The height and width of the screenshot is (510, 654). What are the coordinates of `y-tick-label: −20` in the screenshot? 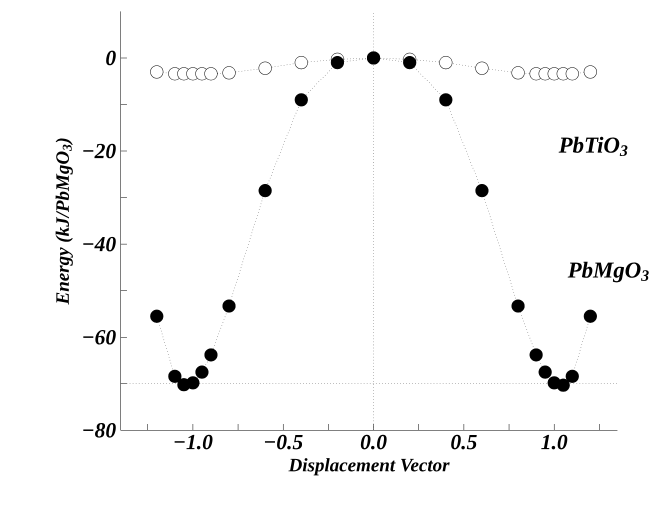 It's located at (99, 151).